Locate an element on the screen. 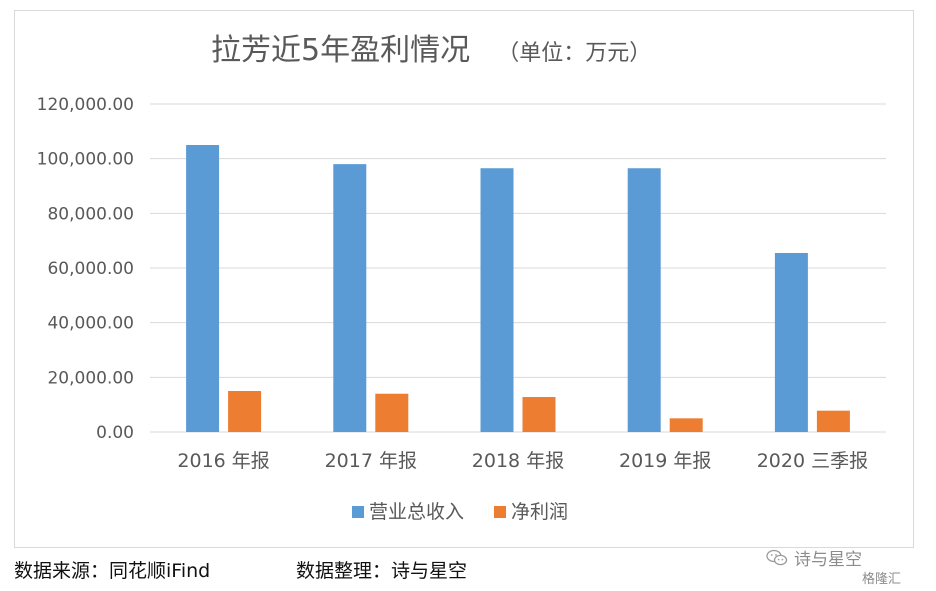  watermark-author-text: 诗与星空 is located at coordinates (828, 560).